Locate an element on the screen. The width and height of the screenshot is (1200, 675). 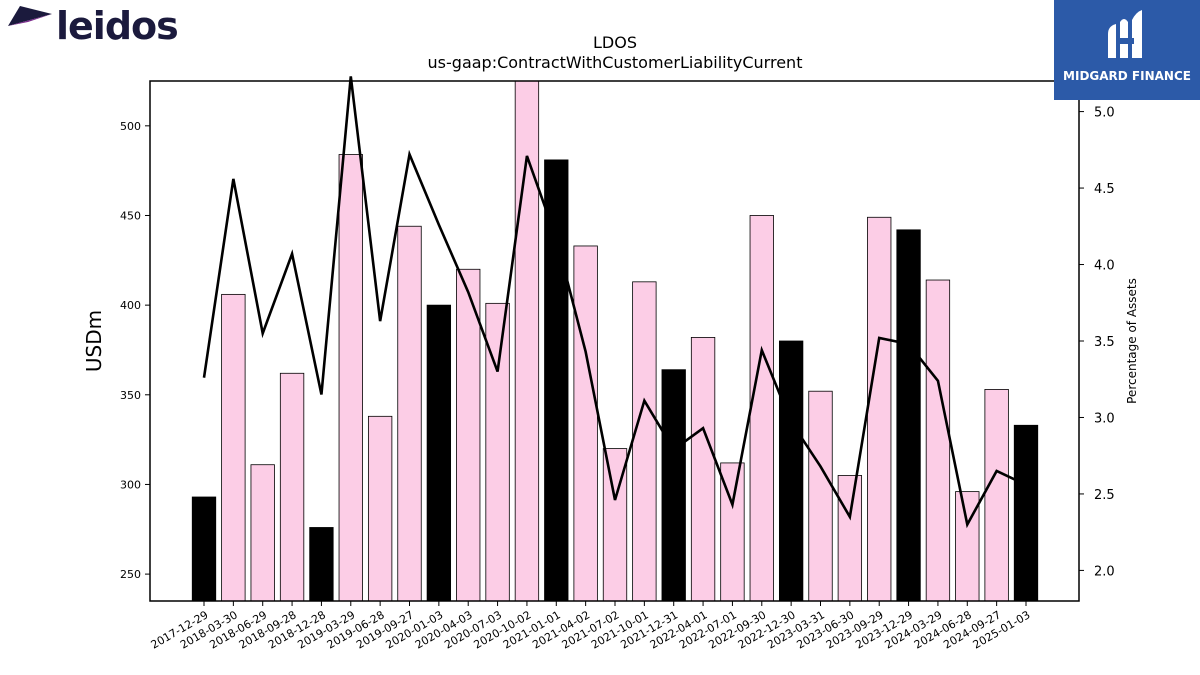
y-axis-right: 2.0 2.5 3.0 3.5 4.0 4.5 5.0 is located at coordinates (1097, 342).